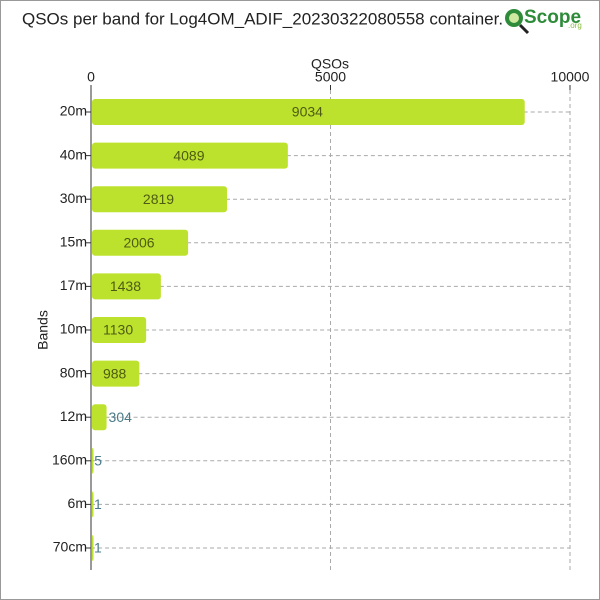 This screenshot has height=600, width=600. I want to click on data-label: 304, so click(121, 417).